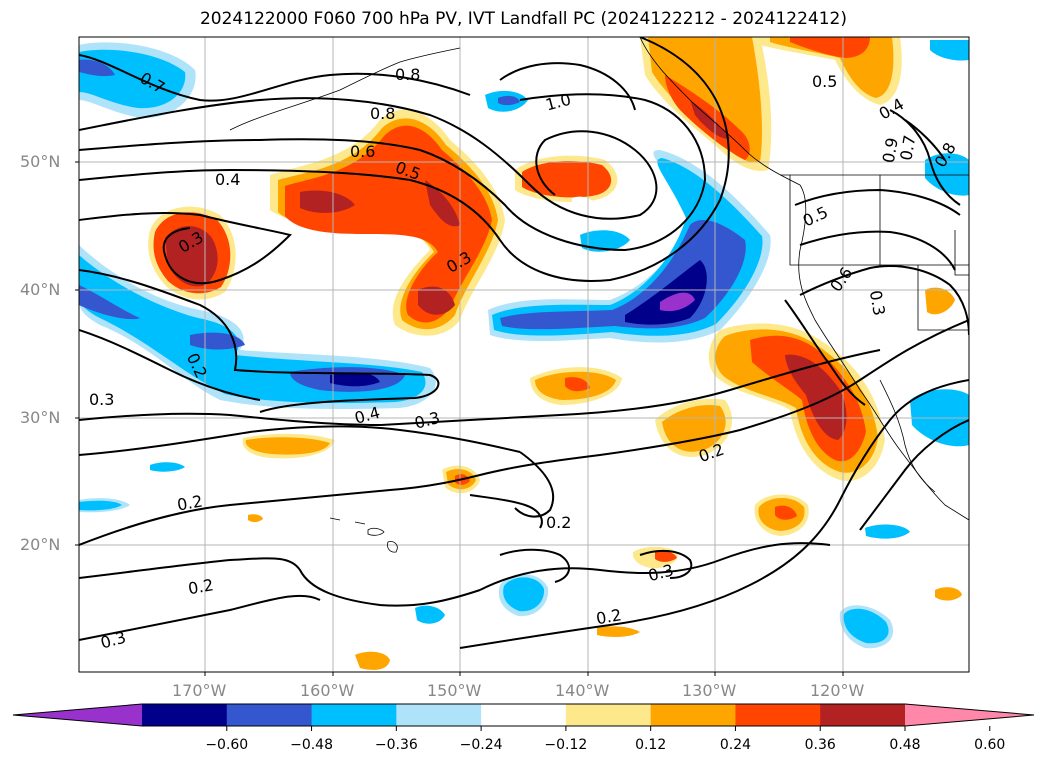 The image size is (1047, 765). I want to click on lat-label-20n: 20°N, so click(40, 544).